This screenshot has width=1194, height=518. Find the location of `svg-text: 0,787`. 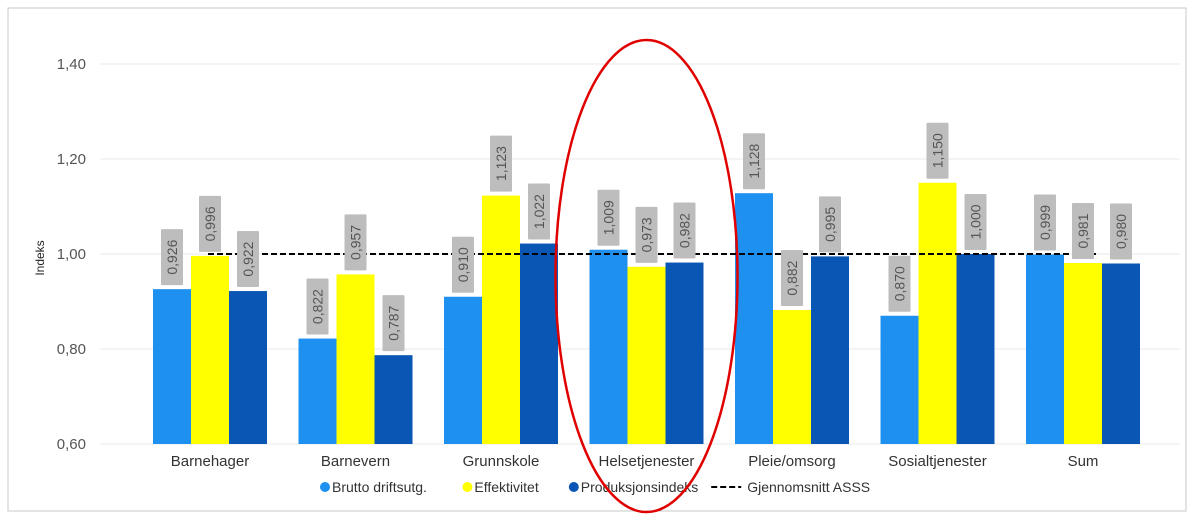

svg-text: 0,787 is located at coordinates (394, 322).